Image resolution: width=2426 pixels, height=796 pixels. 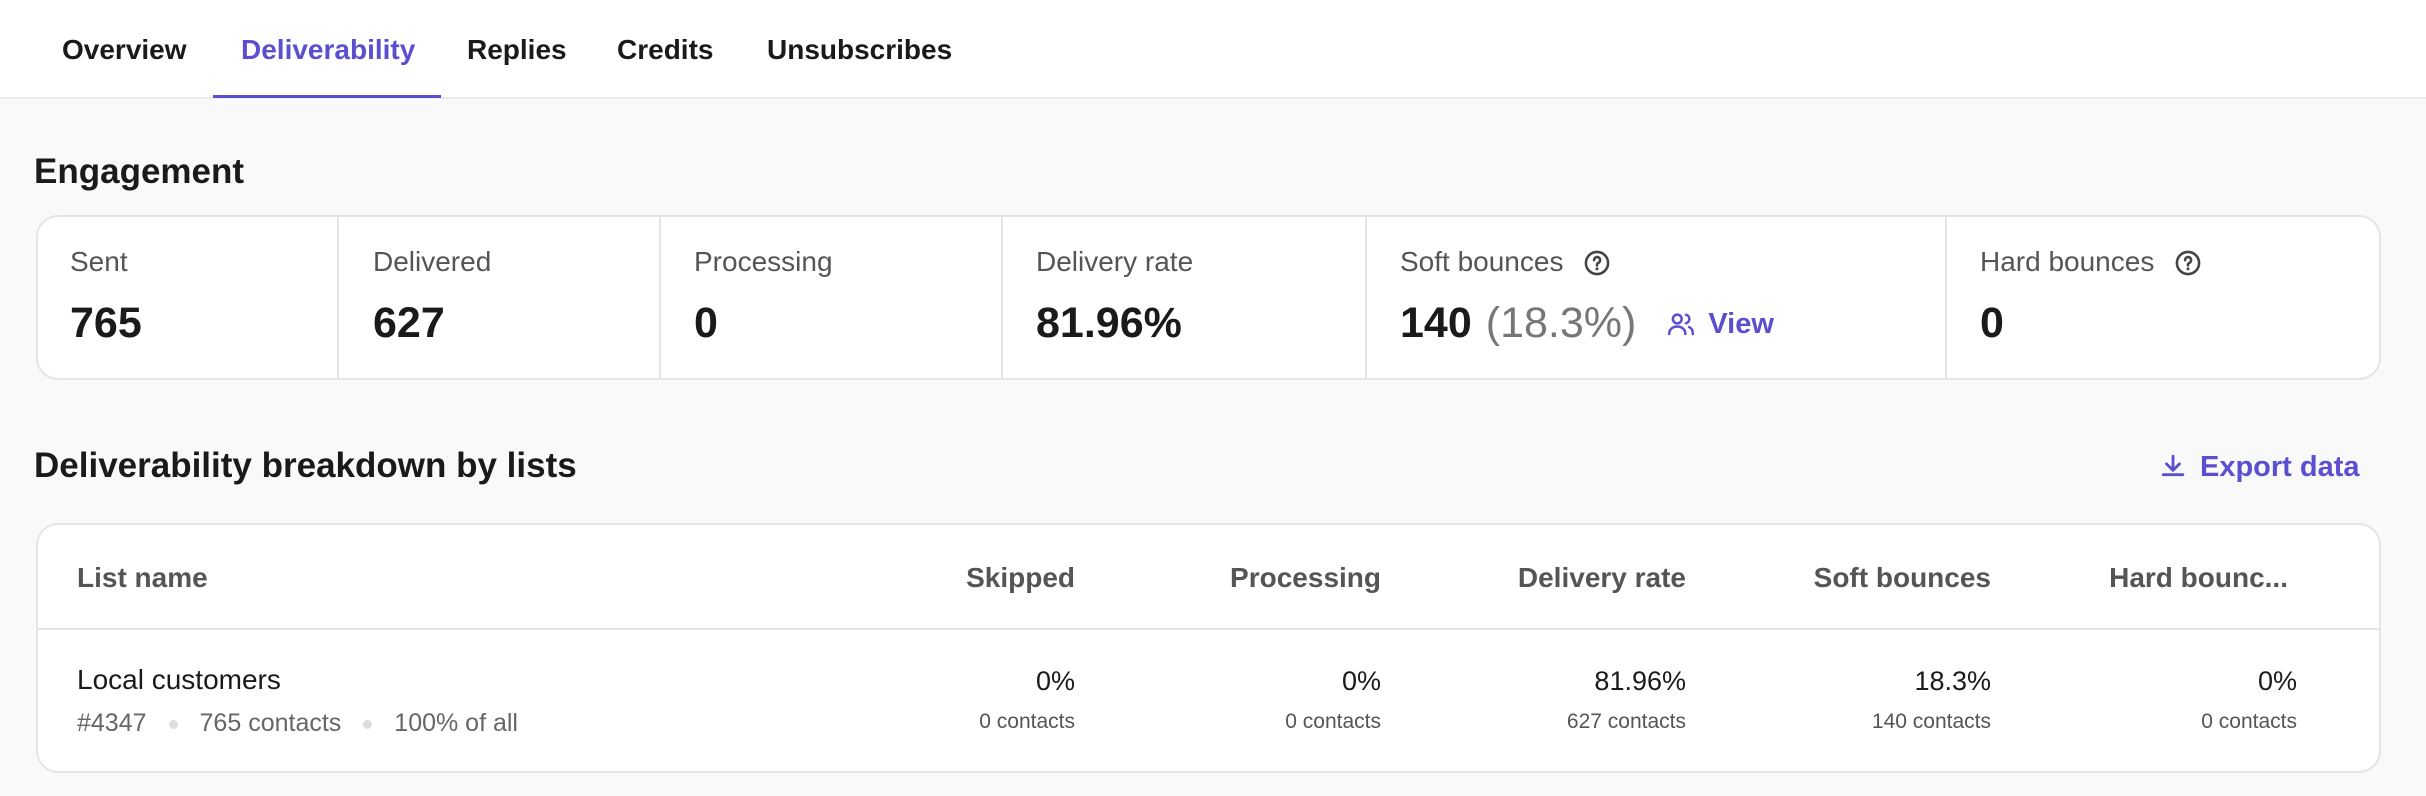 I want to click on list-meta: #4347, so click(x=112, y=723).